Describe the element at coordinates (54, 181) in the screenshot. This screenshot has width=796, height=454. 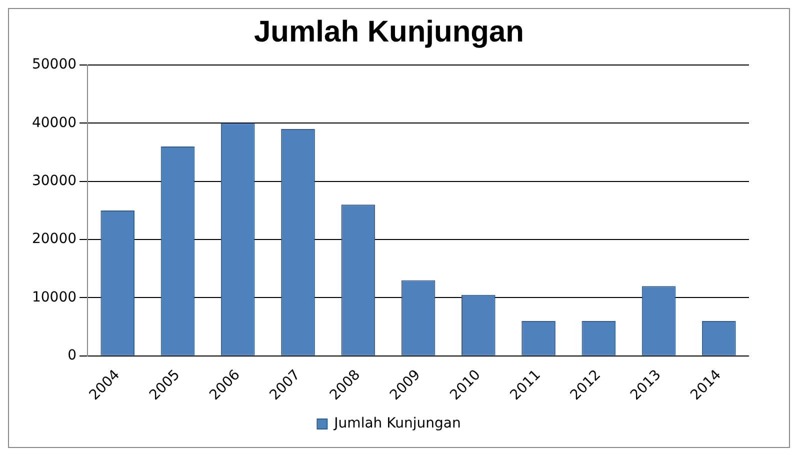
I see `y-tick-label: 30000` at that location.